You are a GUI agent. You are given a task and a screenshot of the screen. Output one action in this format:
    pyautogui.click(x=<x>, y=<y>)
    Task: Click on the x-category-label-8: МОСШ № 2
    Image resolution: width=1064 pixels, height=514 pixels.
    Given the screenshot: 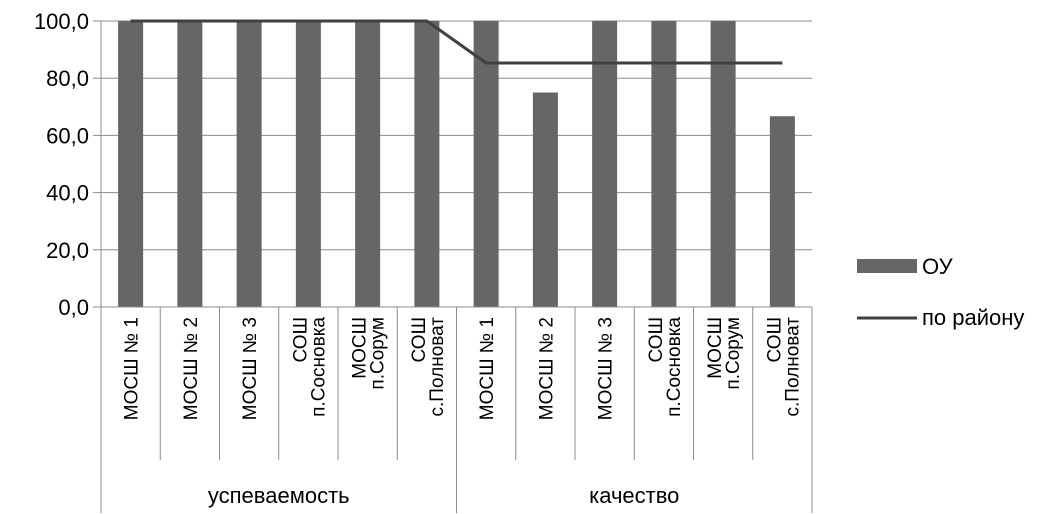 What is the action you would take?
    pyautogui.click(x=546, y=368)
    